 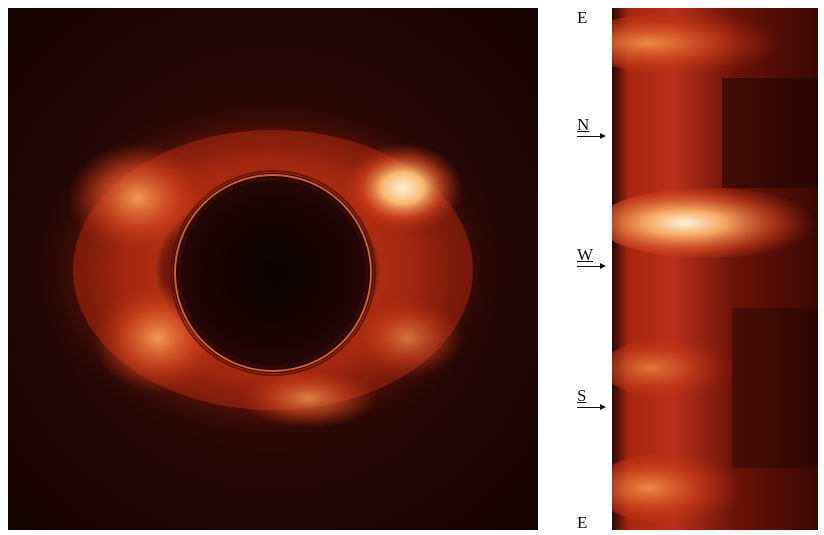 I want to click on label-south: S, so click(x=582, y=395).